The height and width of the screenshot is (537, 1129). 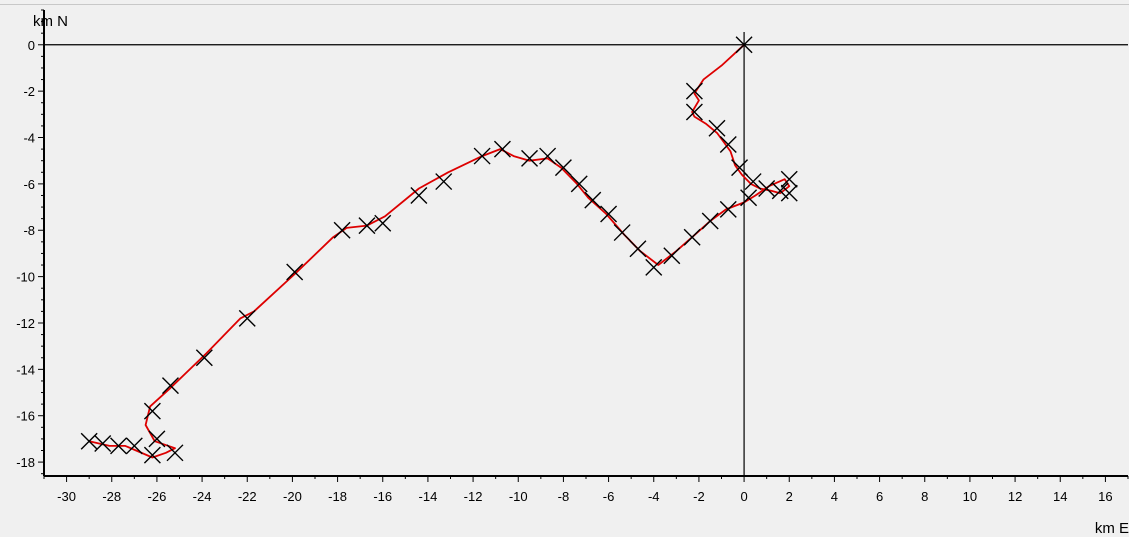 What do you see at coordinates (473, 496) in the screenshot?
I see `x-tick-label: -12` at bounding box center [473, 496].